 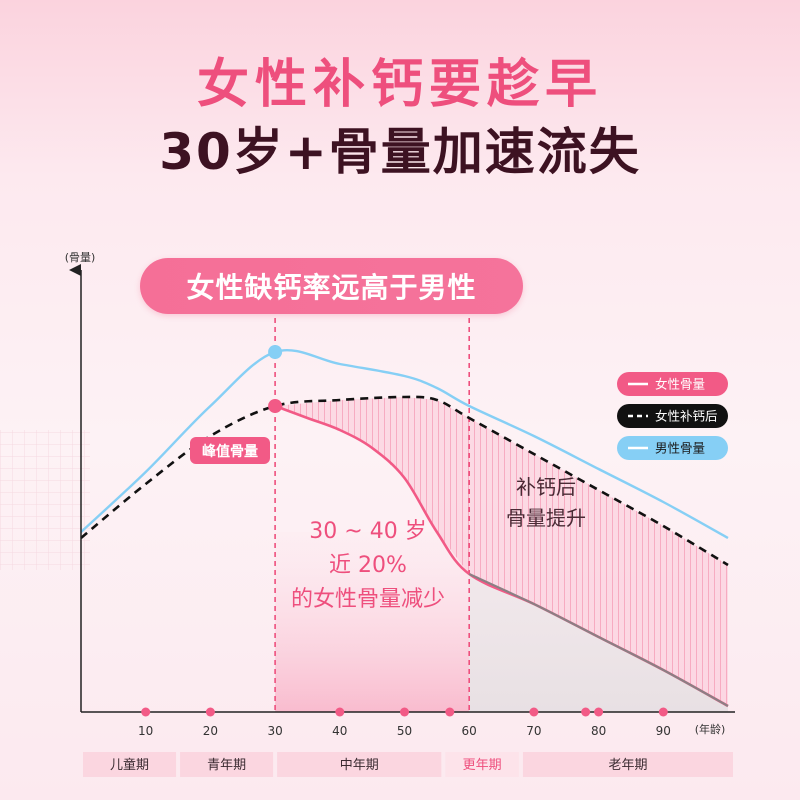 I want to click on mid-annotation: 30 ~ 40 岁 近 20% 的女性骨量减少, so click(x=368, y=565).